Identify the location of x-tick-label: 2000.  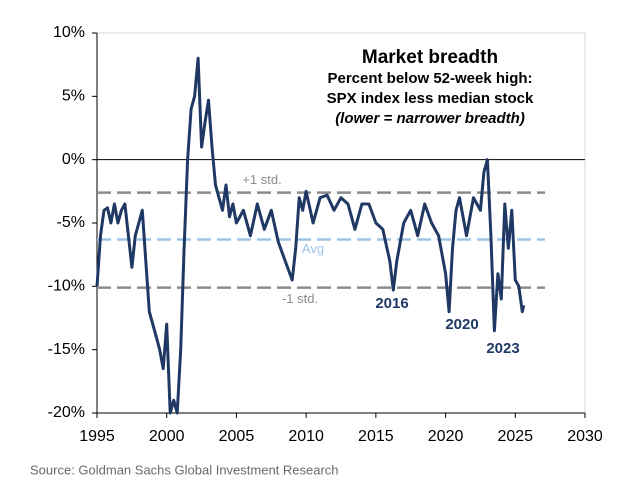
(167, 436).